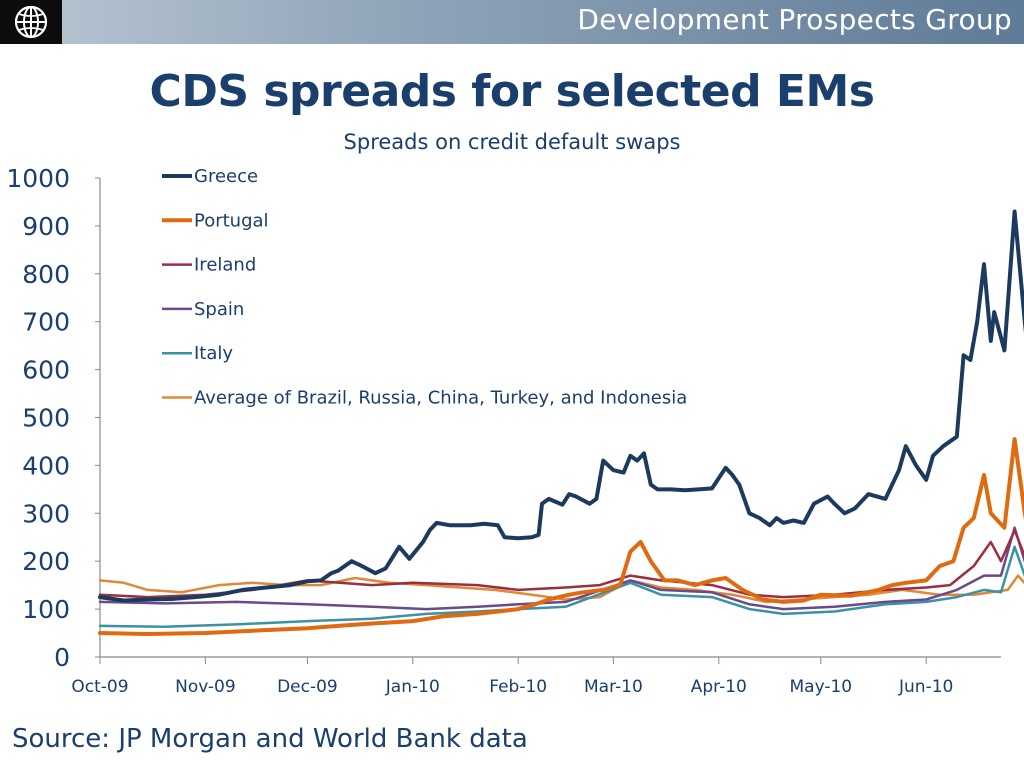 The image size is (1024, 768). Describe the element at coordinates (225, 265) in the screenshot. I see `legend-label-2: Ireland` at that location.